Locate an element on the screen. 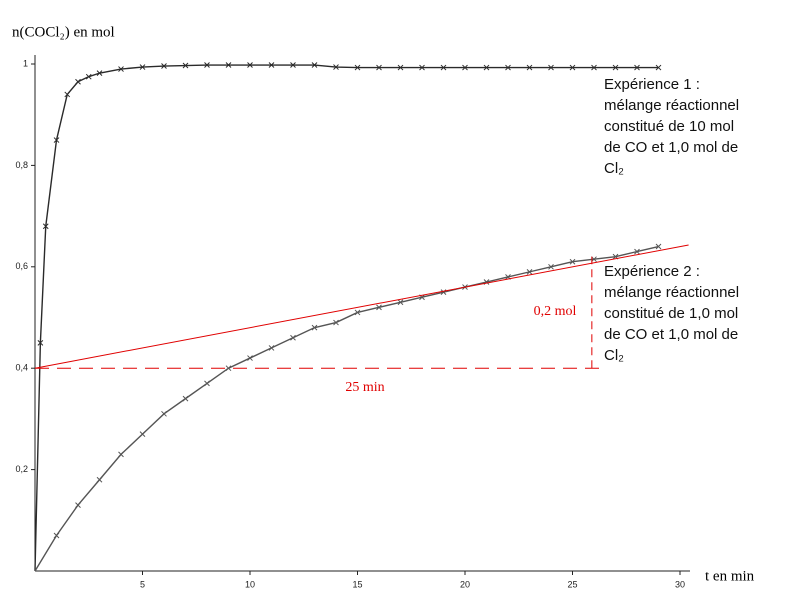  y-tick-label: 0,4 is located at coordinates (21, 368).